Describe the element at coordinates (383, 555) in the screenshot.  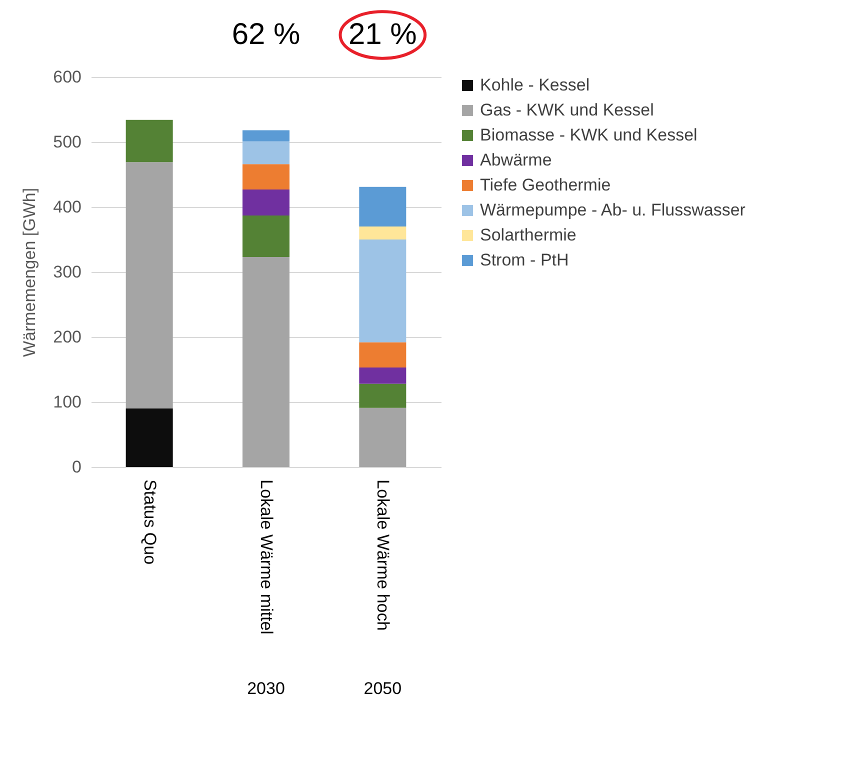
I see `x-tick-label: Lokale Wärme hoch` at that location.